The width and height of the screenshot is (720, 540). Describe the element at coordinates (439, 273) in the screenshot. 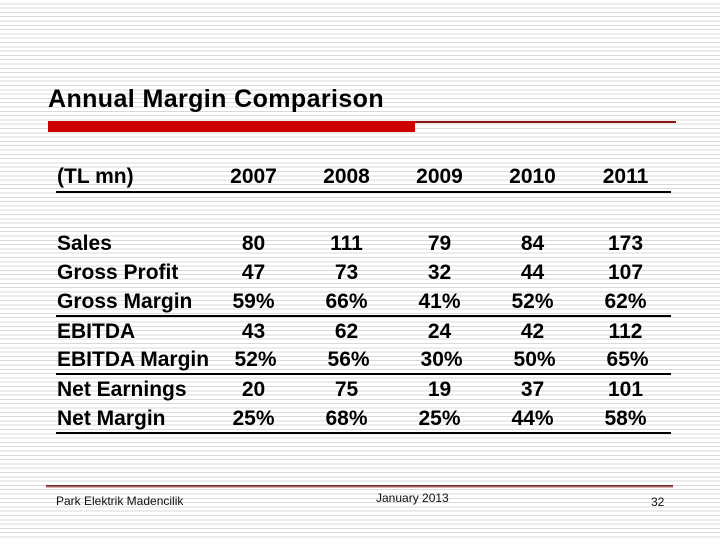

I see `row-value: 32` at that location.